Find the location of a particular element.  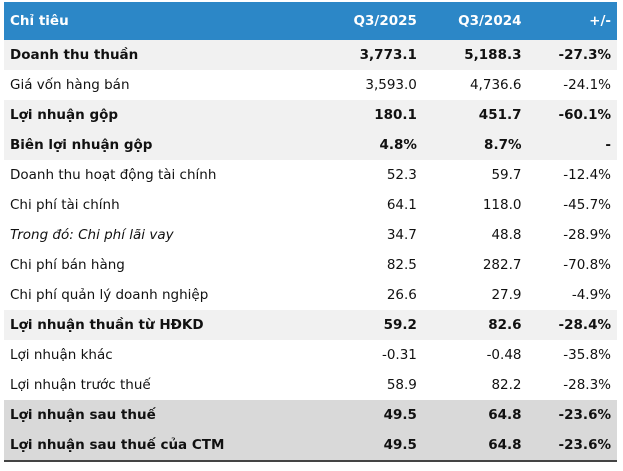

table-row: Trong đó: Chi phí lãi vay 34.7 48.8 -28.9% is located at coordinates (310, 235).